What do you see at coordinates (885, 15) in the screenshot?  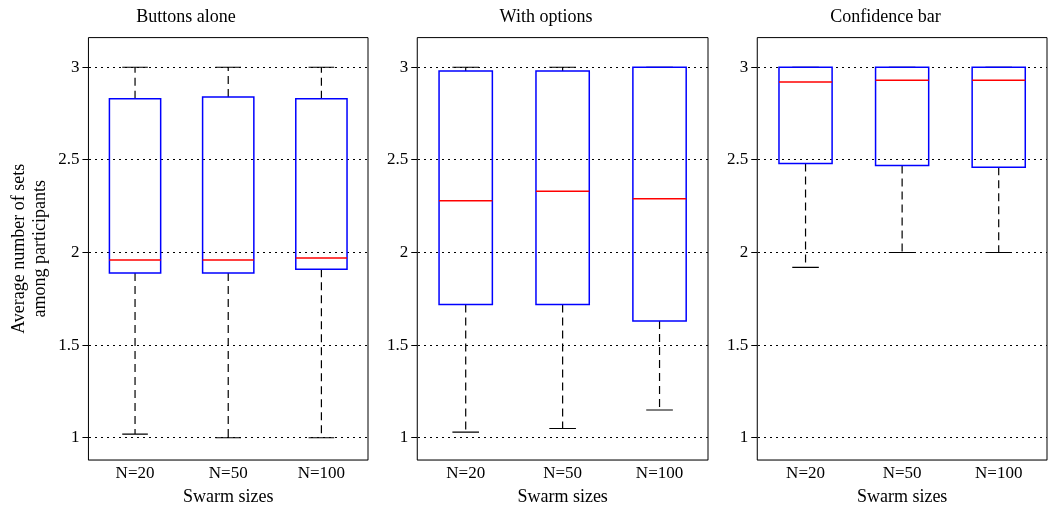 I see `chart-title: Confidence bar` at bounding box center [885, 15].